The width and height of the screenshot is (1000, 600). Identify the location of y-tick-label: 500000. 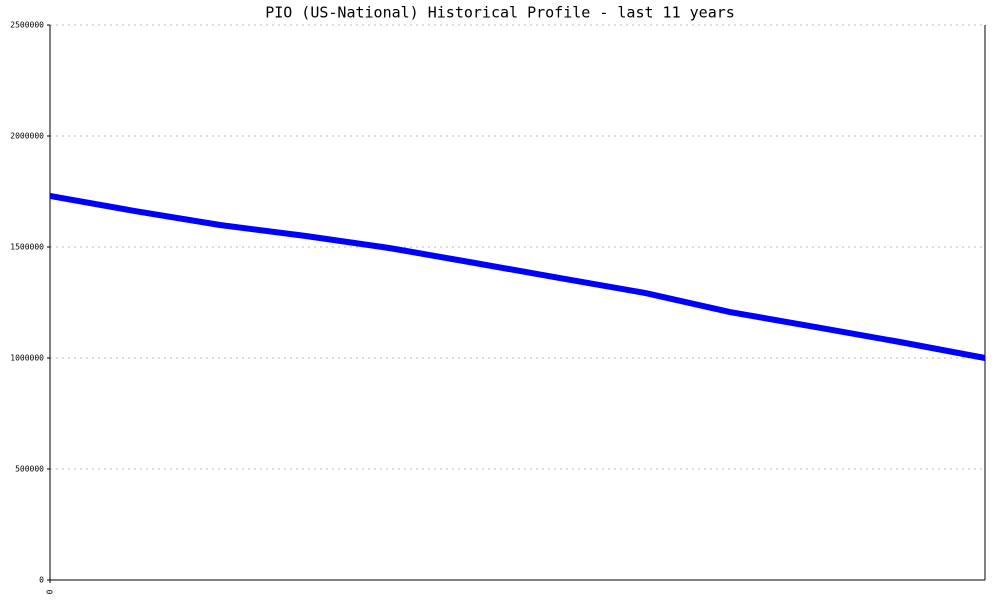
(29, 469).